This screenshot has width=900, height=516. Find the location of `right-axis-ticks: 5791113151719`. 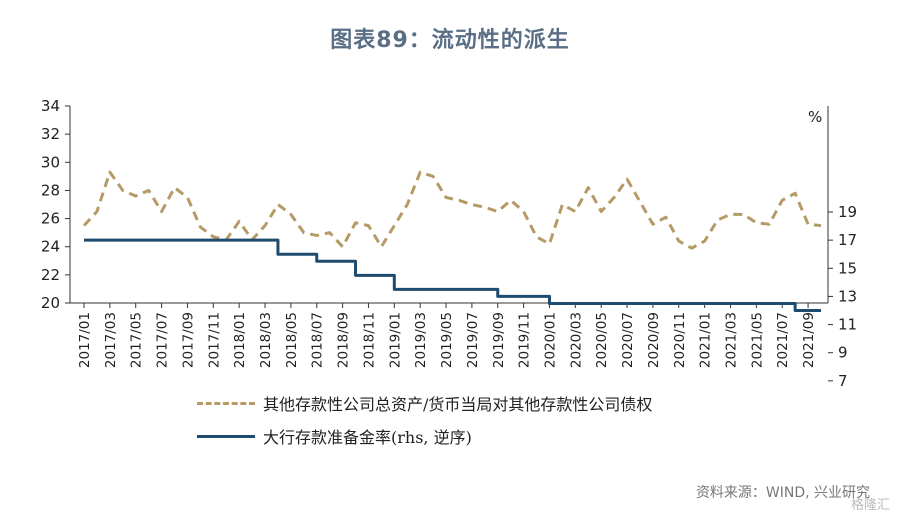

right-axis-ticks: 5791113151719 is located at coordinates (842, 296).